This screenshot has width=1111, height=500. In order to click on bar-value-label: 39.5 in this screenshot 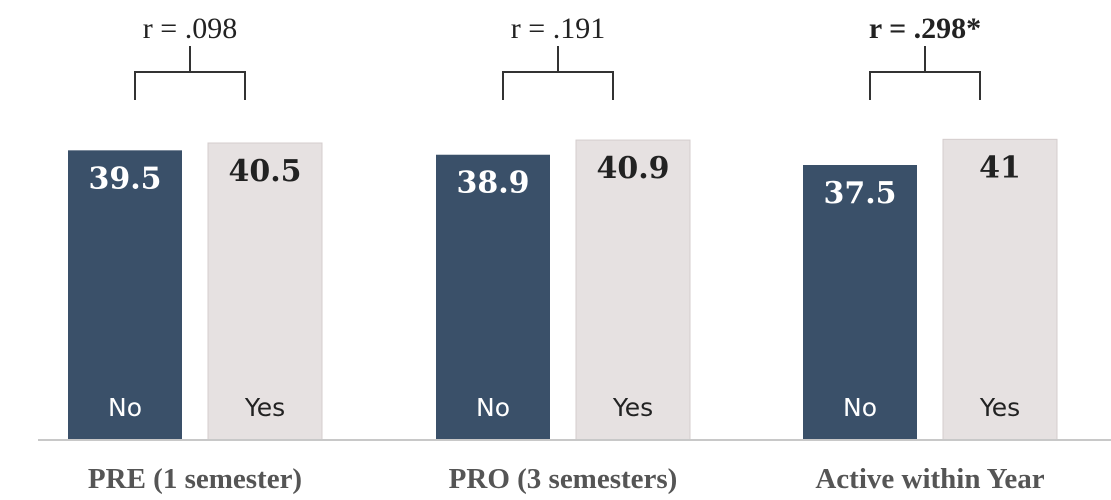, I will do `click(124, 178)`.